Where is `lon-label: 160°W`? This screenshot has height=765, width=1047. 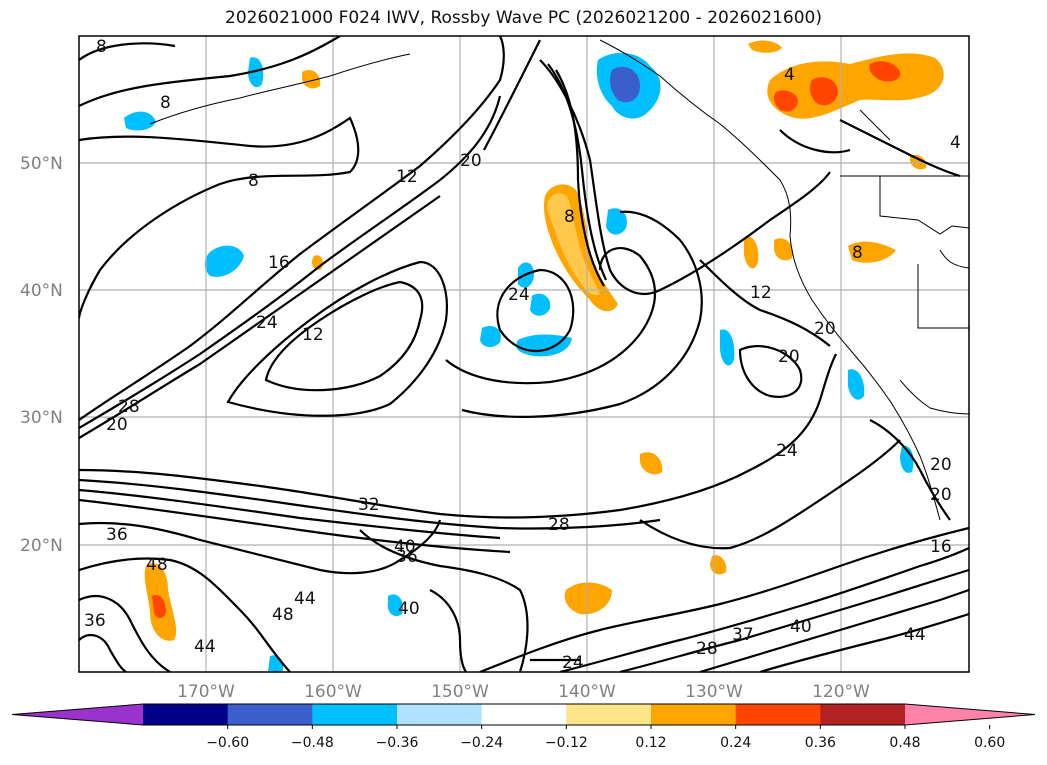 lon-label: 160°W is located at coordinates (333, 692).